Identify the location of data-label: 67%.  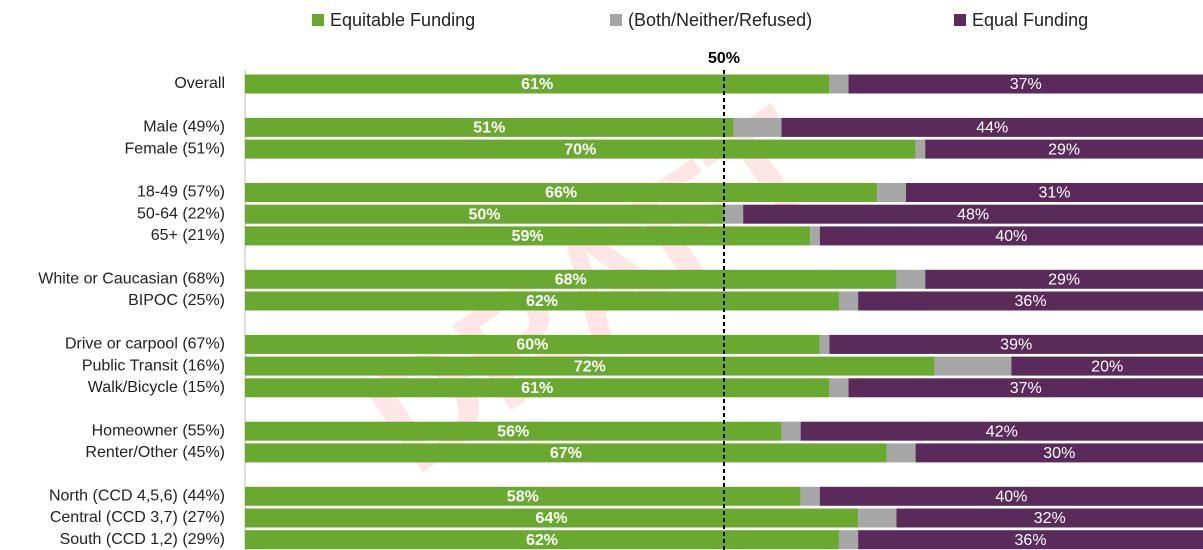
(566, 453).